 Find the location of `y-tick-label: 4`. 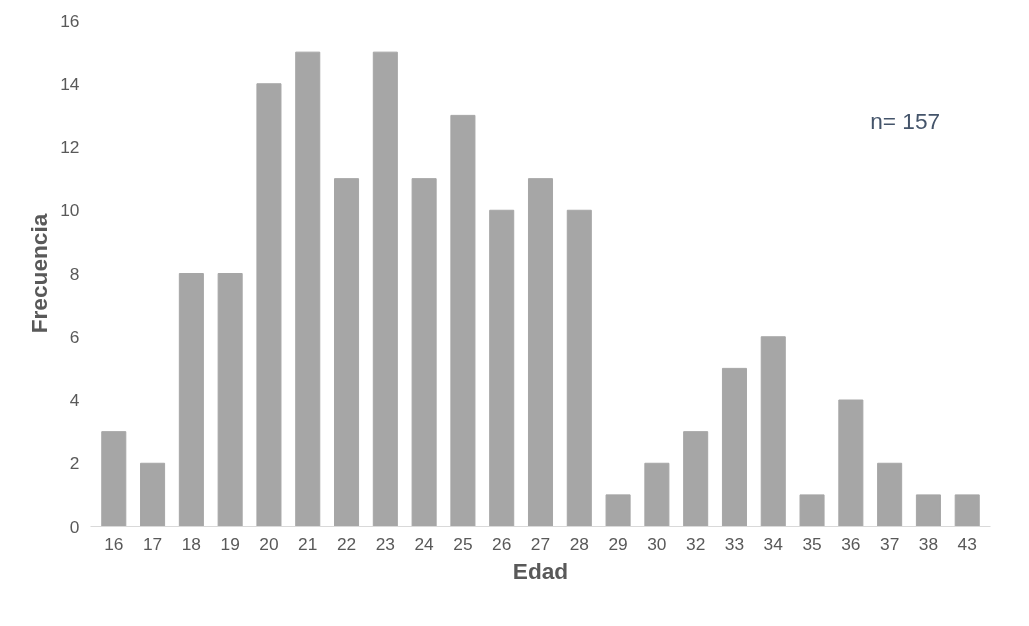

y-tick-label: 4 is located at coordinates (74, 400).